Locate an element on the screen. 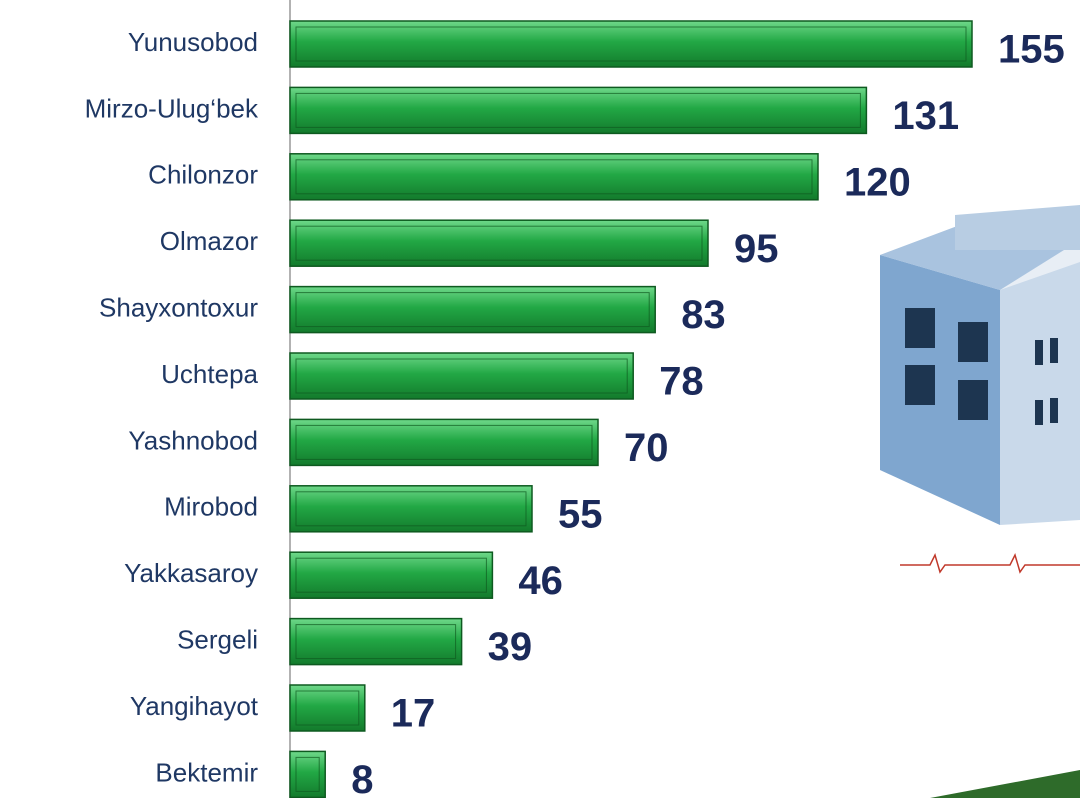 Image resolution: width=1080 pixels, height=798 pixels. value-label: 17 is located at coordinates (413, 714).